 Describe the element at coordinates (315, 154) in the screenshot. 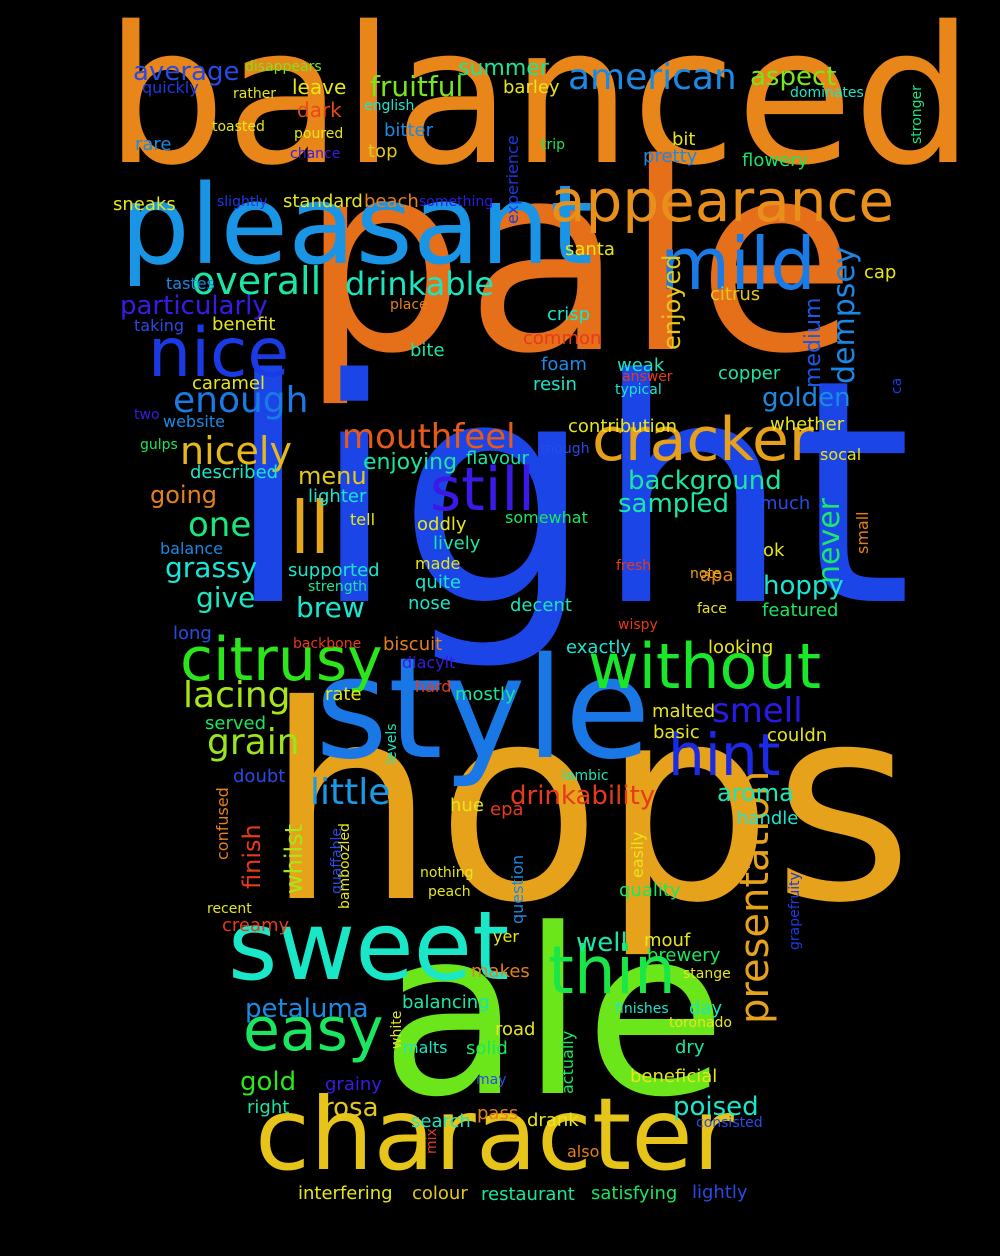

I see `word-cloud-word: chance` at that location.